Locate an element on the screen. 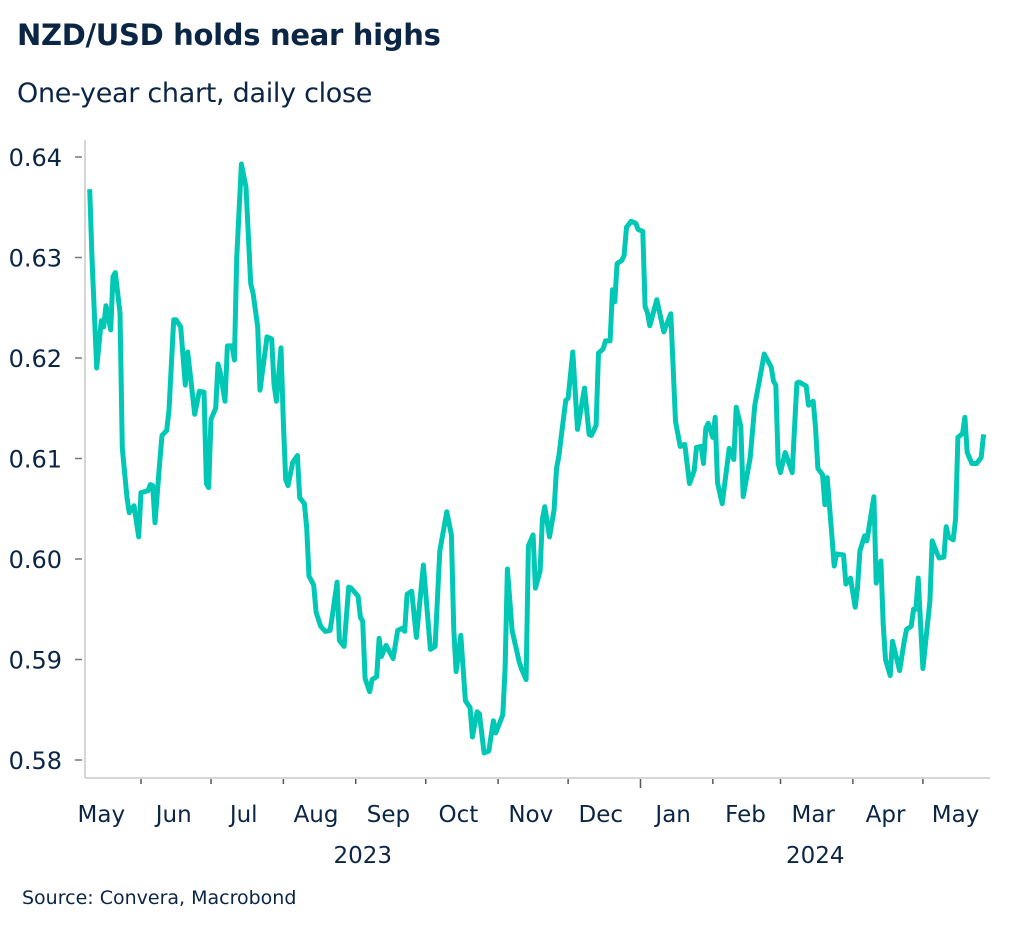 This screenshot has width=1024, height=937. year-label: 2023 is located at coordinates (362, 856).